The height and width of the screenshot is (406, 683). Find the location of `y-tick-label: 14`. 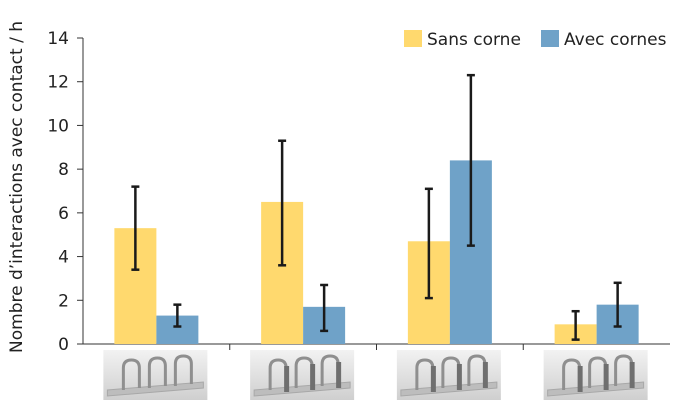

y-tick-label: 14 is located at coordinates (58, 39).